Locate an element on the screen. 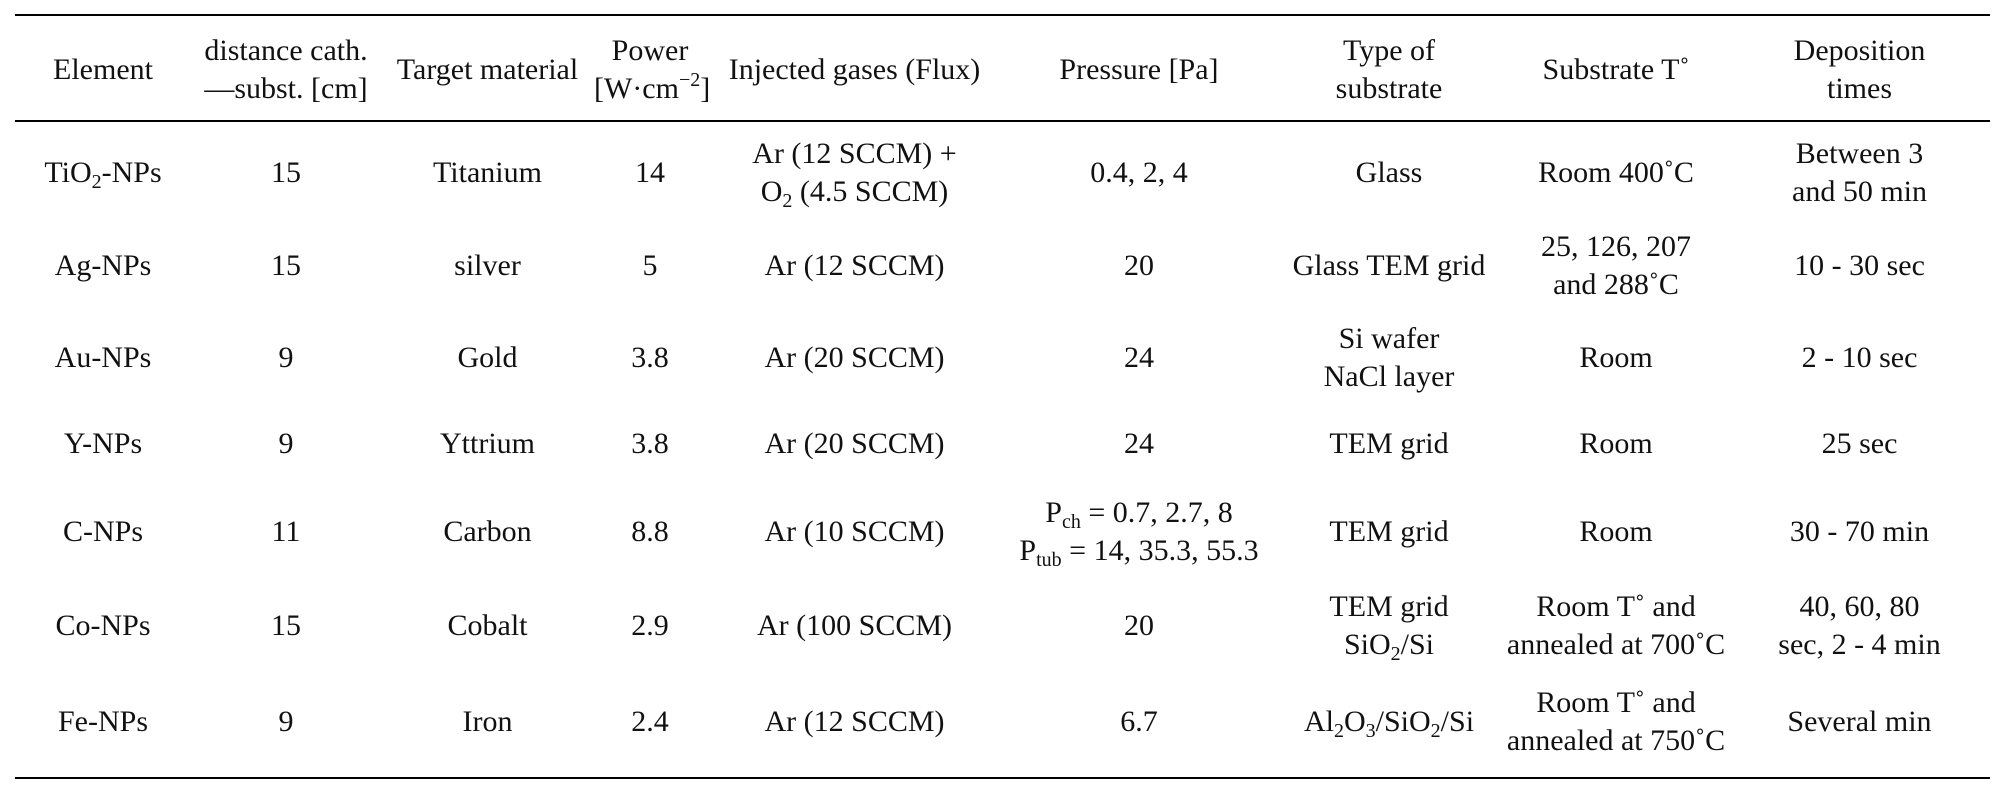 The width and height of the screenshot is (2002, 795). cell-temp: 25, 126, 207 and 288˚C is located at coordinates (1616, 266).